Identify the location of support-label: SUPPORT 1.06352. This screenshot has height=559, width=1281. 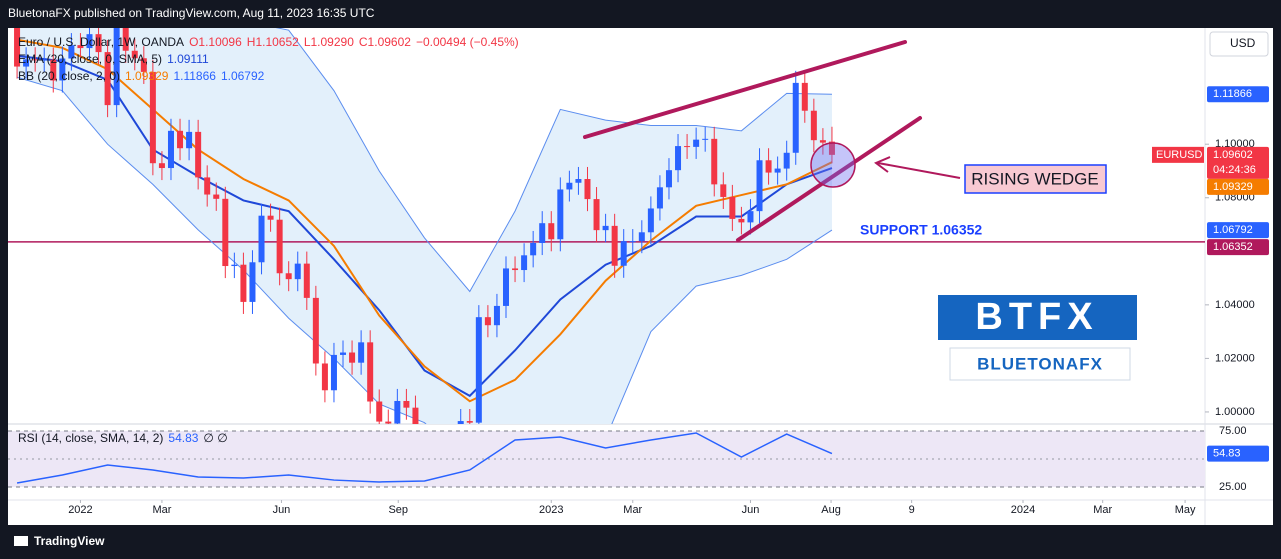
(921, 230).